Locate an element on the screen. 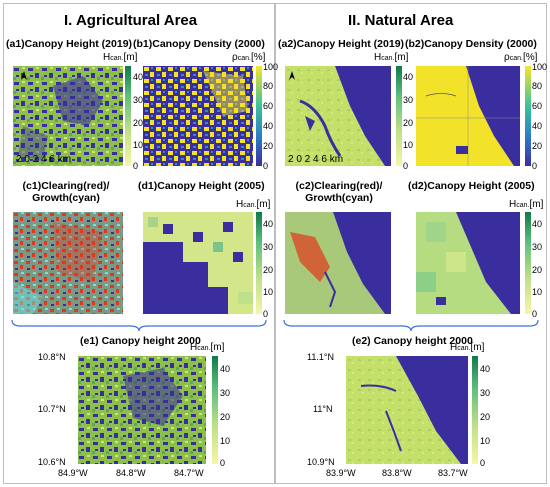 The height and width of the screenshot is (487, 550). a2-colorbar is located at coordinates (399, 116).